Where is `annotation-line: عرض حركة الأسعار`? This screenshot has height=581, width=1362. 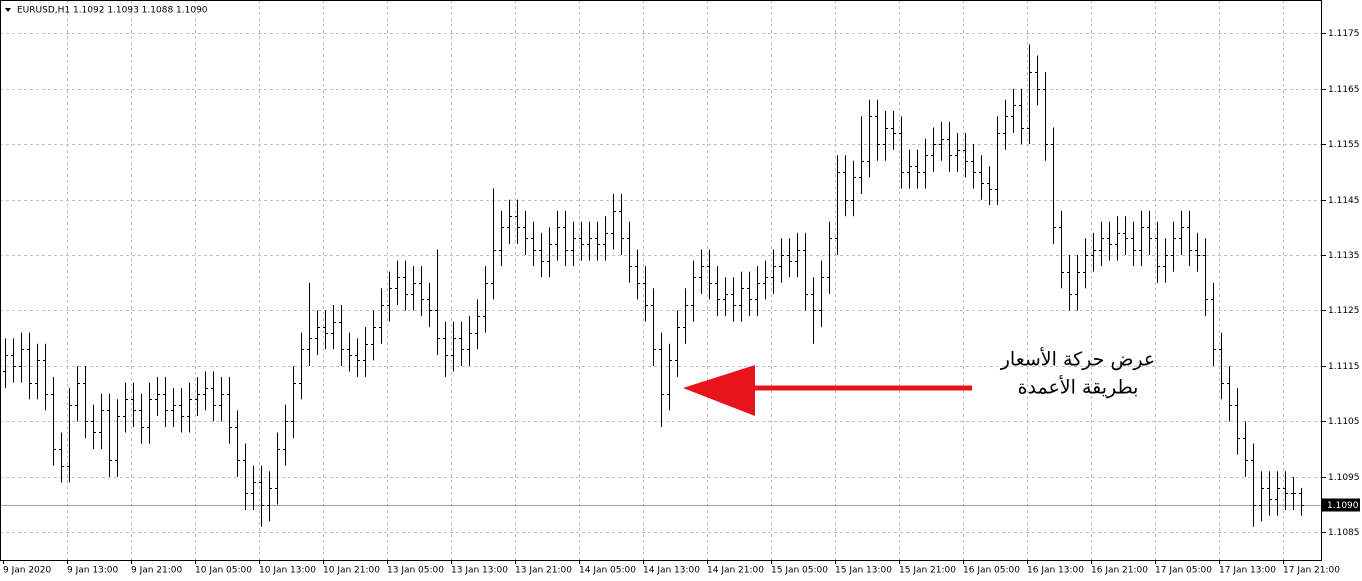
annotation-line: عرض حركة الأسعار is located at coordinates (1078, 359).